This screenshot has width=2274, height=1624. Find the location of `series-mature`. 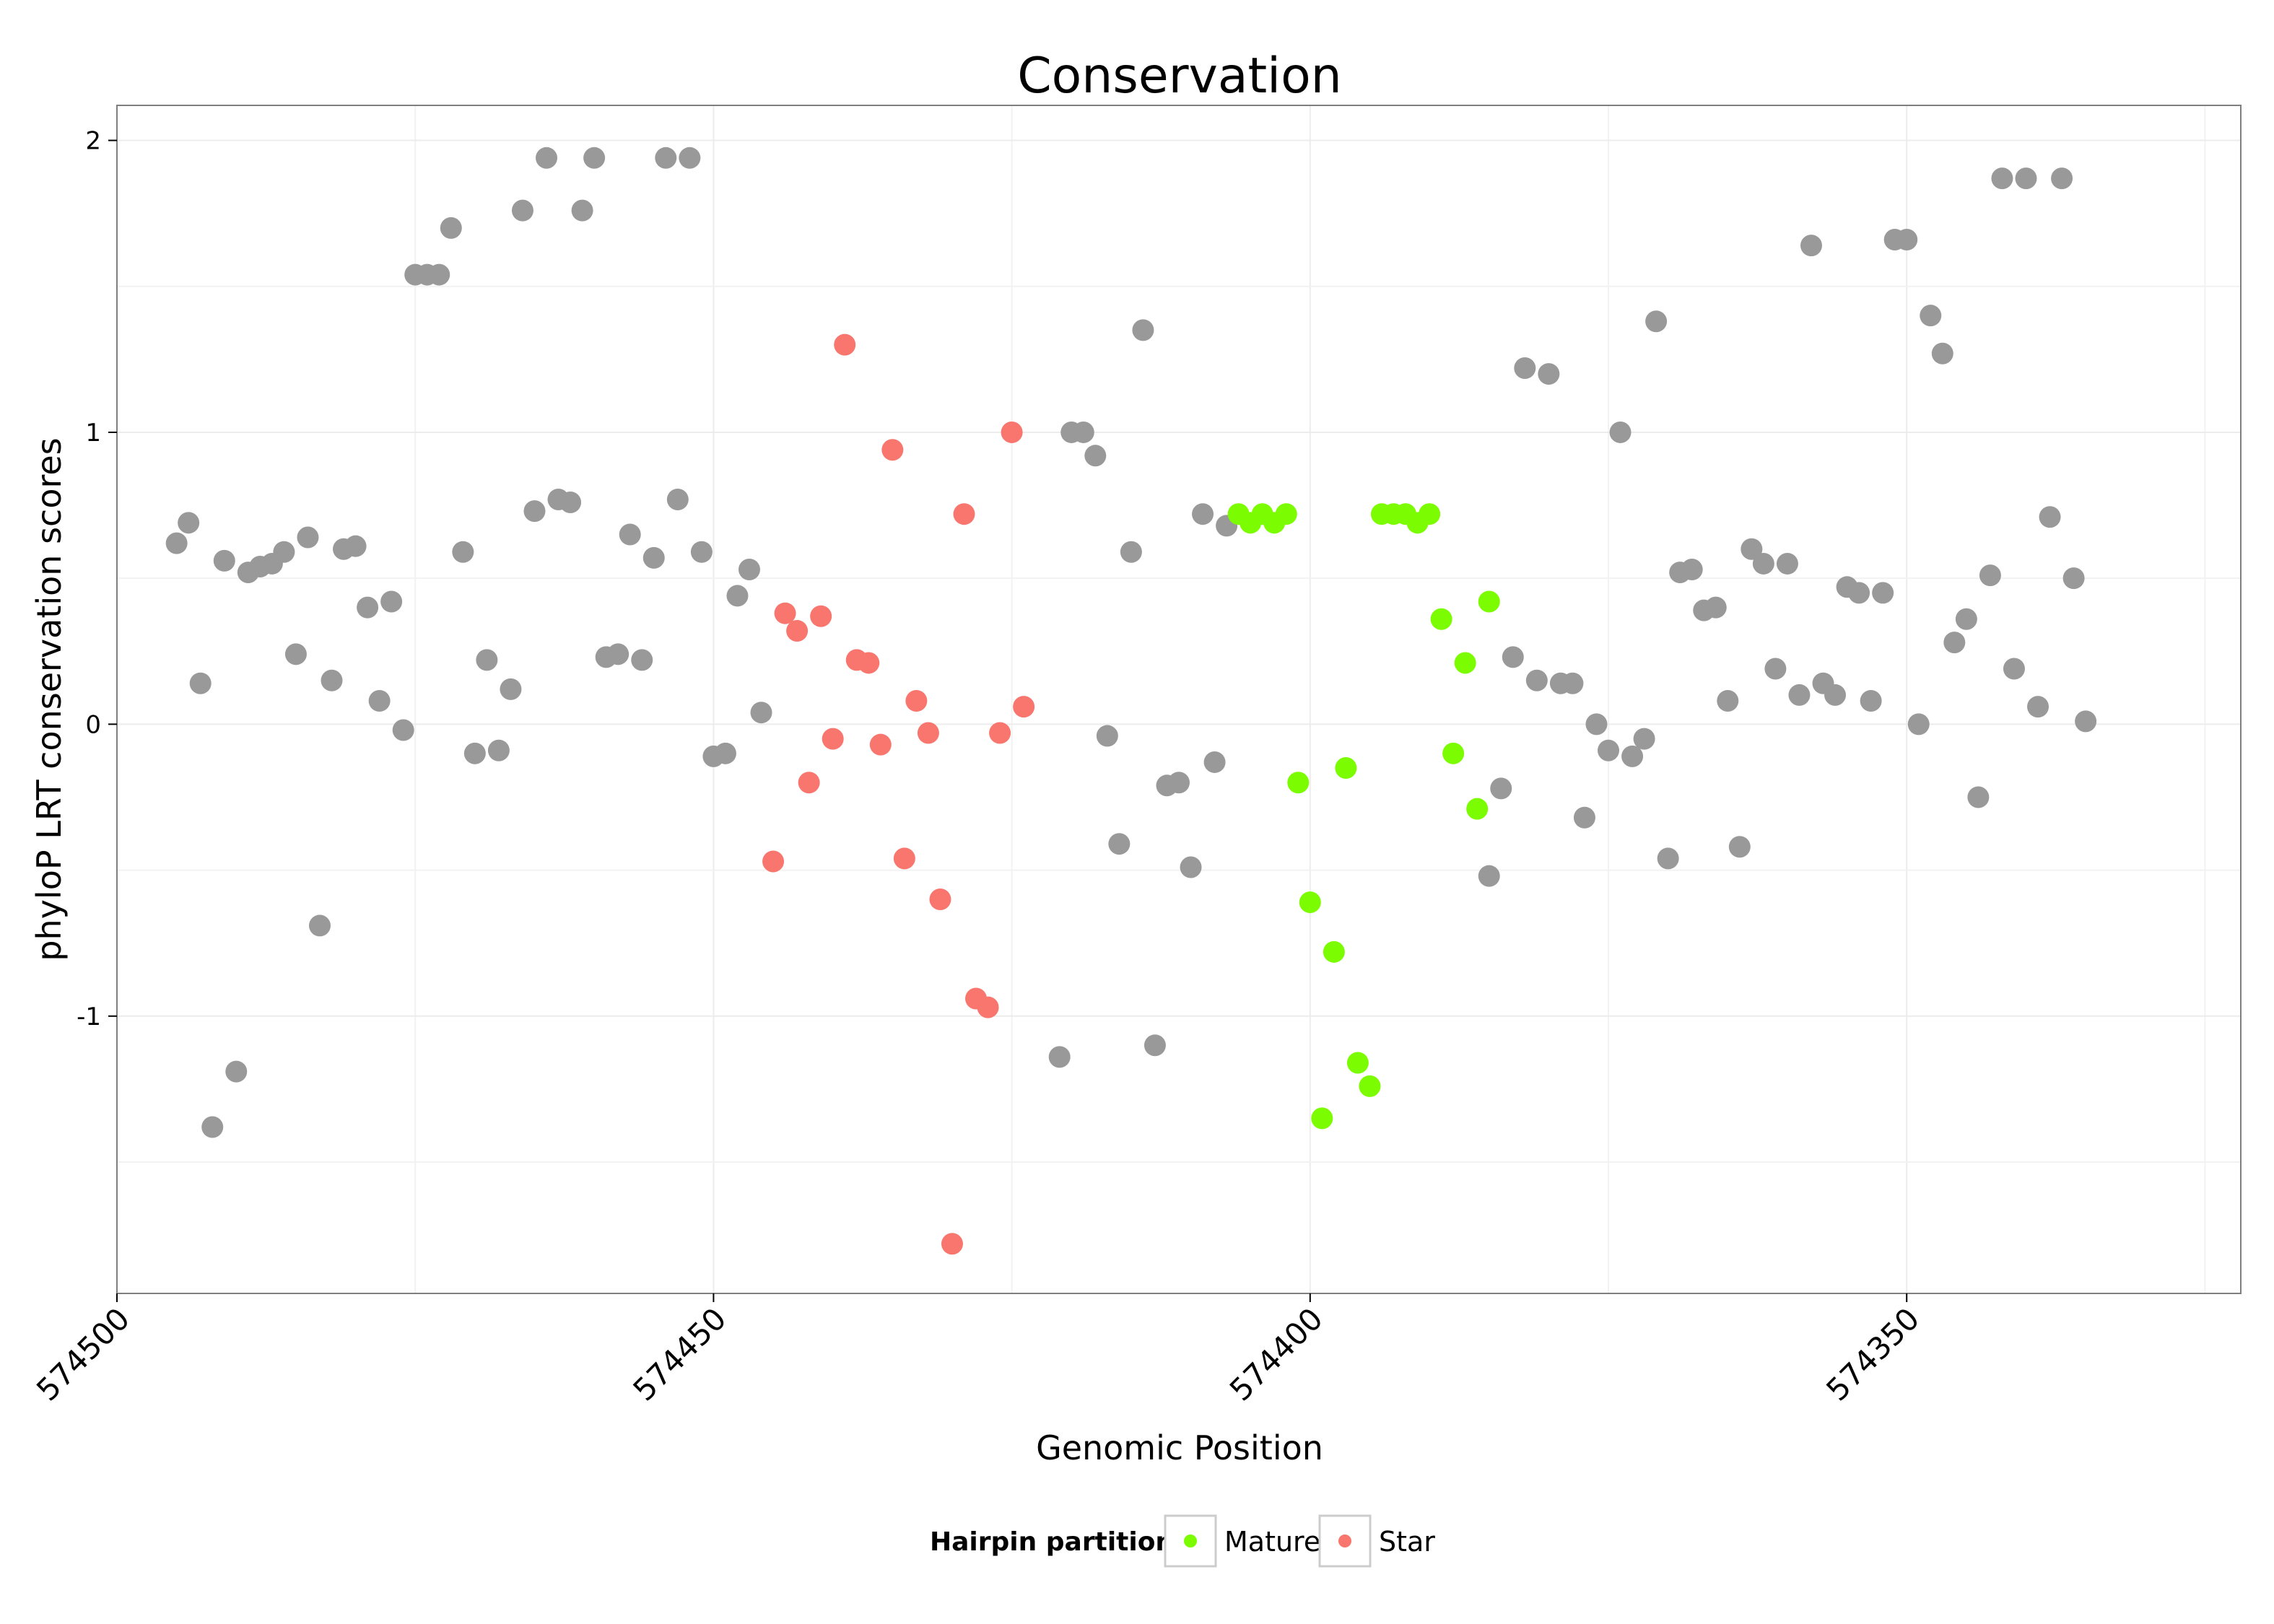

series-mature is located at coordinates (1364, 816).